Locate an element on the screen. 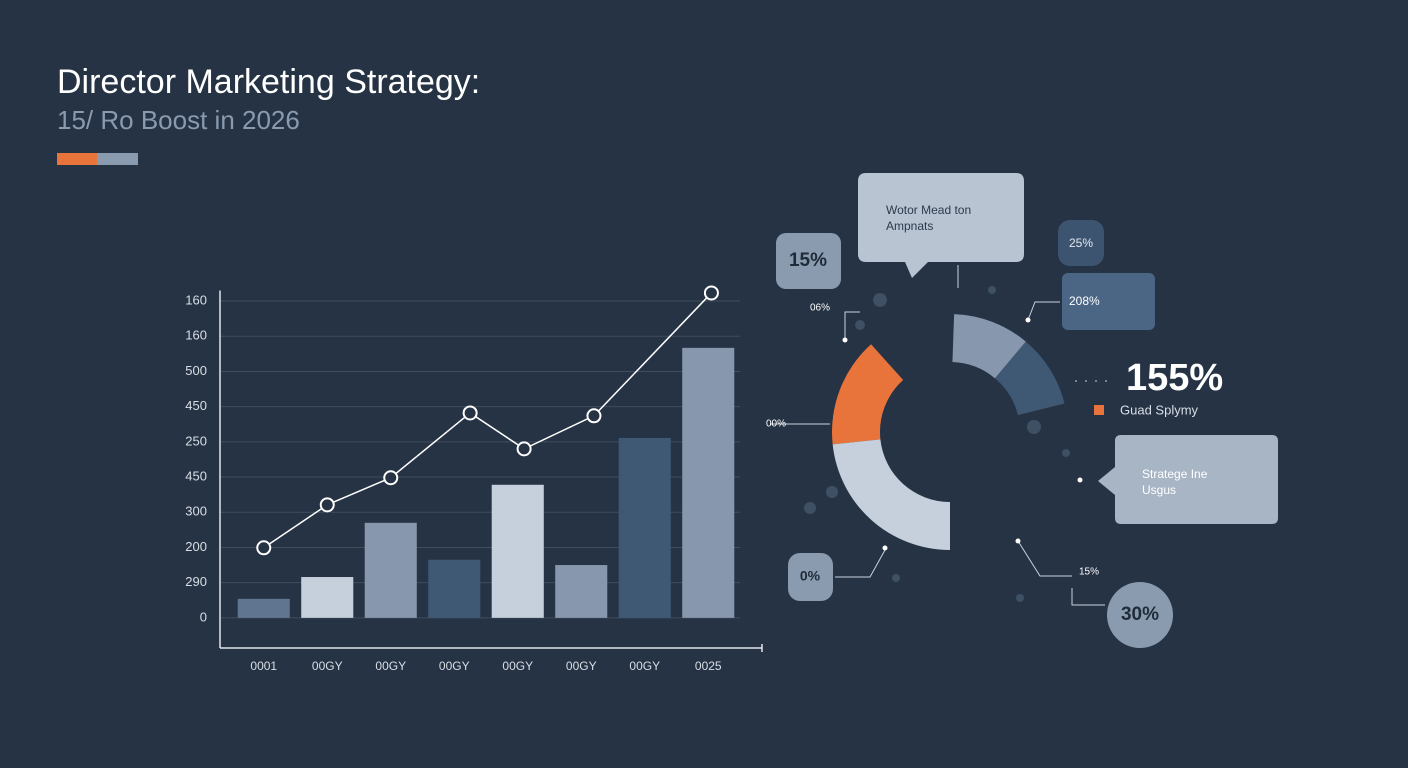  y-tick-label: 500 is located at coordinates (196, 370).